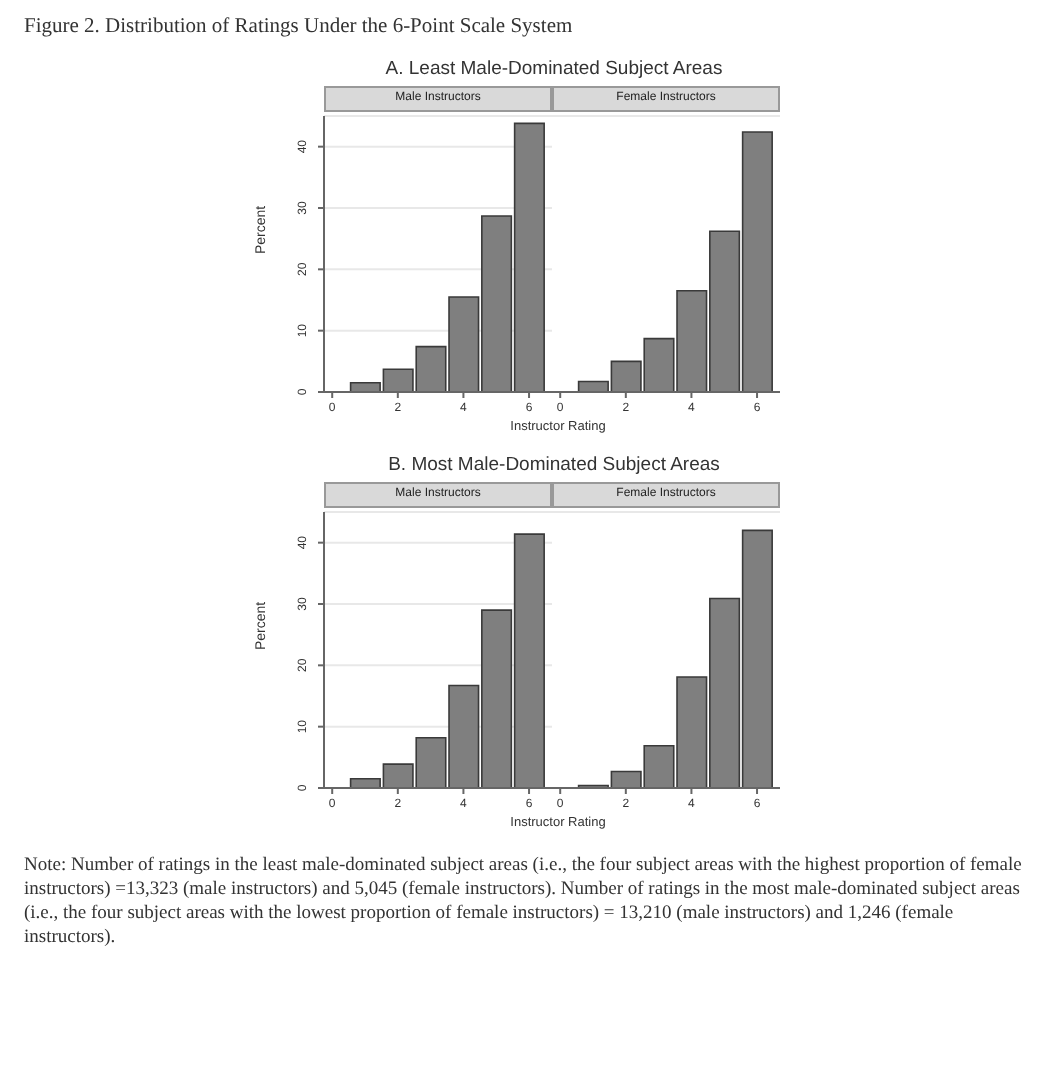 The width and height of the screenshot is (1060, 1080). What do you see at coordinates (554, 465) in the screenshot?
I see `text: B. Most Male-Dominated Subject Areas` at bounding box center [554, 465].